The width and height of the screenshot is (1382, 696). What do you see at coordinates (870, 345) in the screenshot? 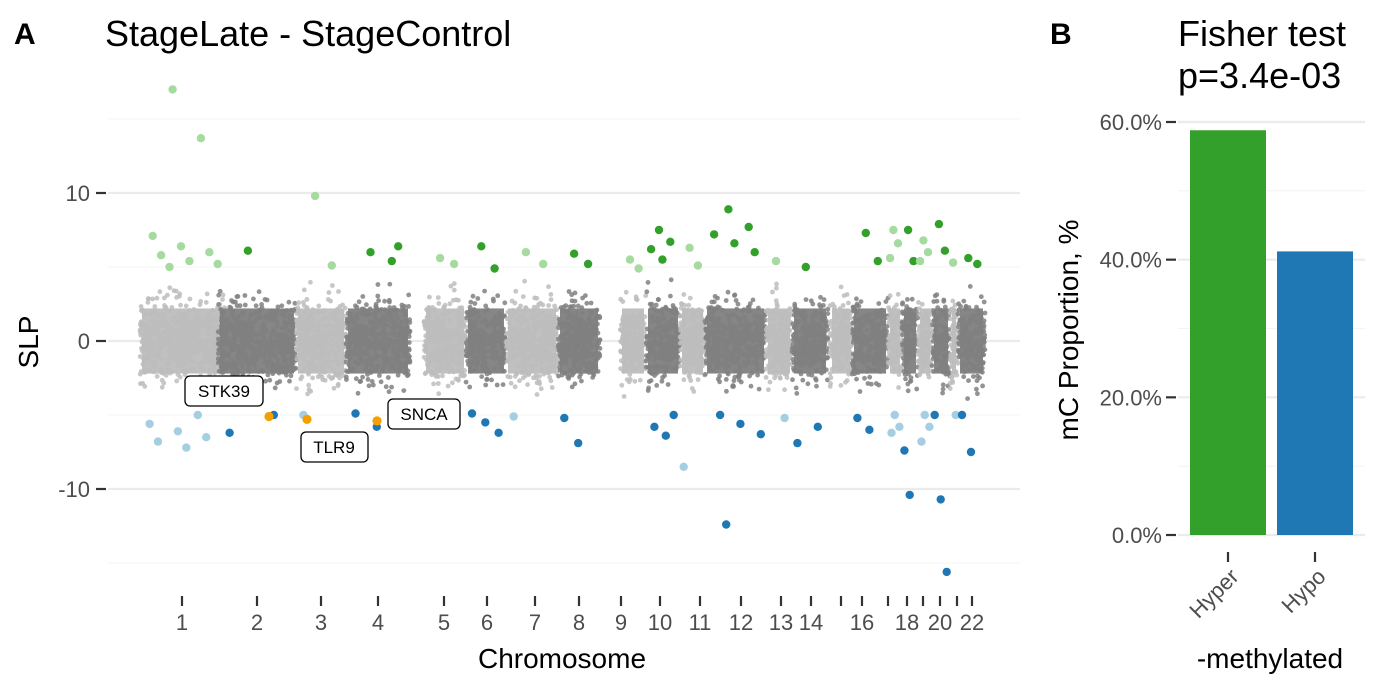
I see `chromosome-16-points` at bounding box center [870, 345].